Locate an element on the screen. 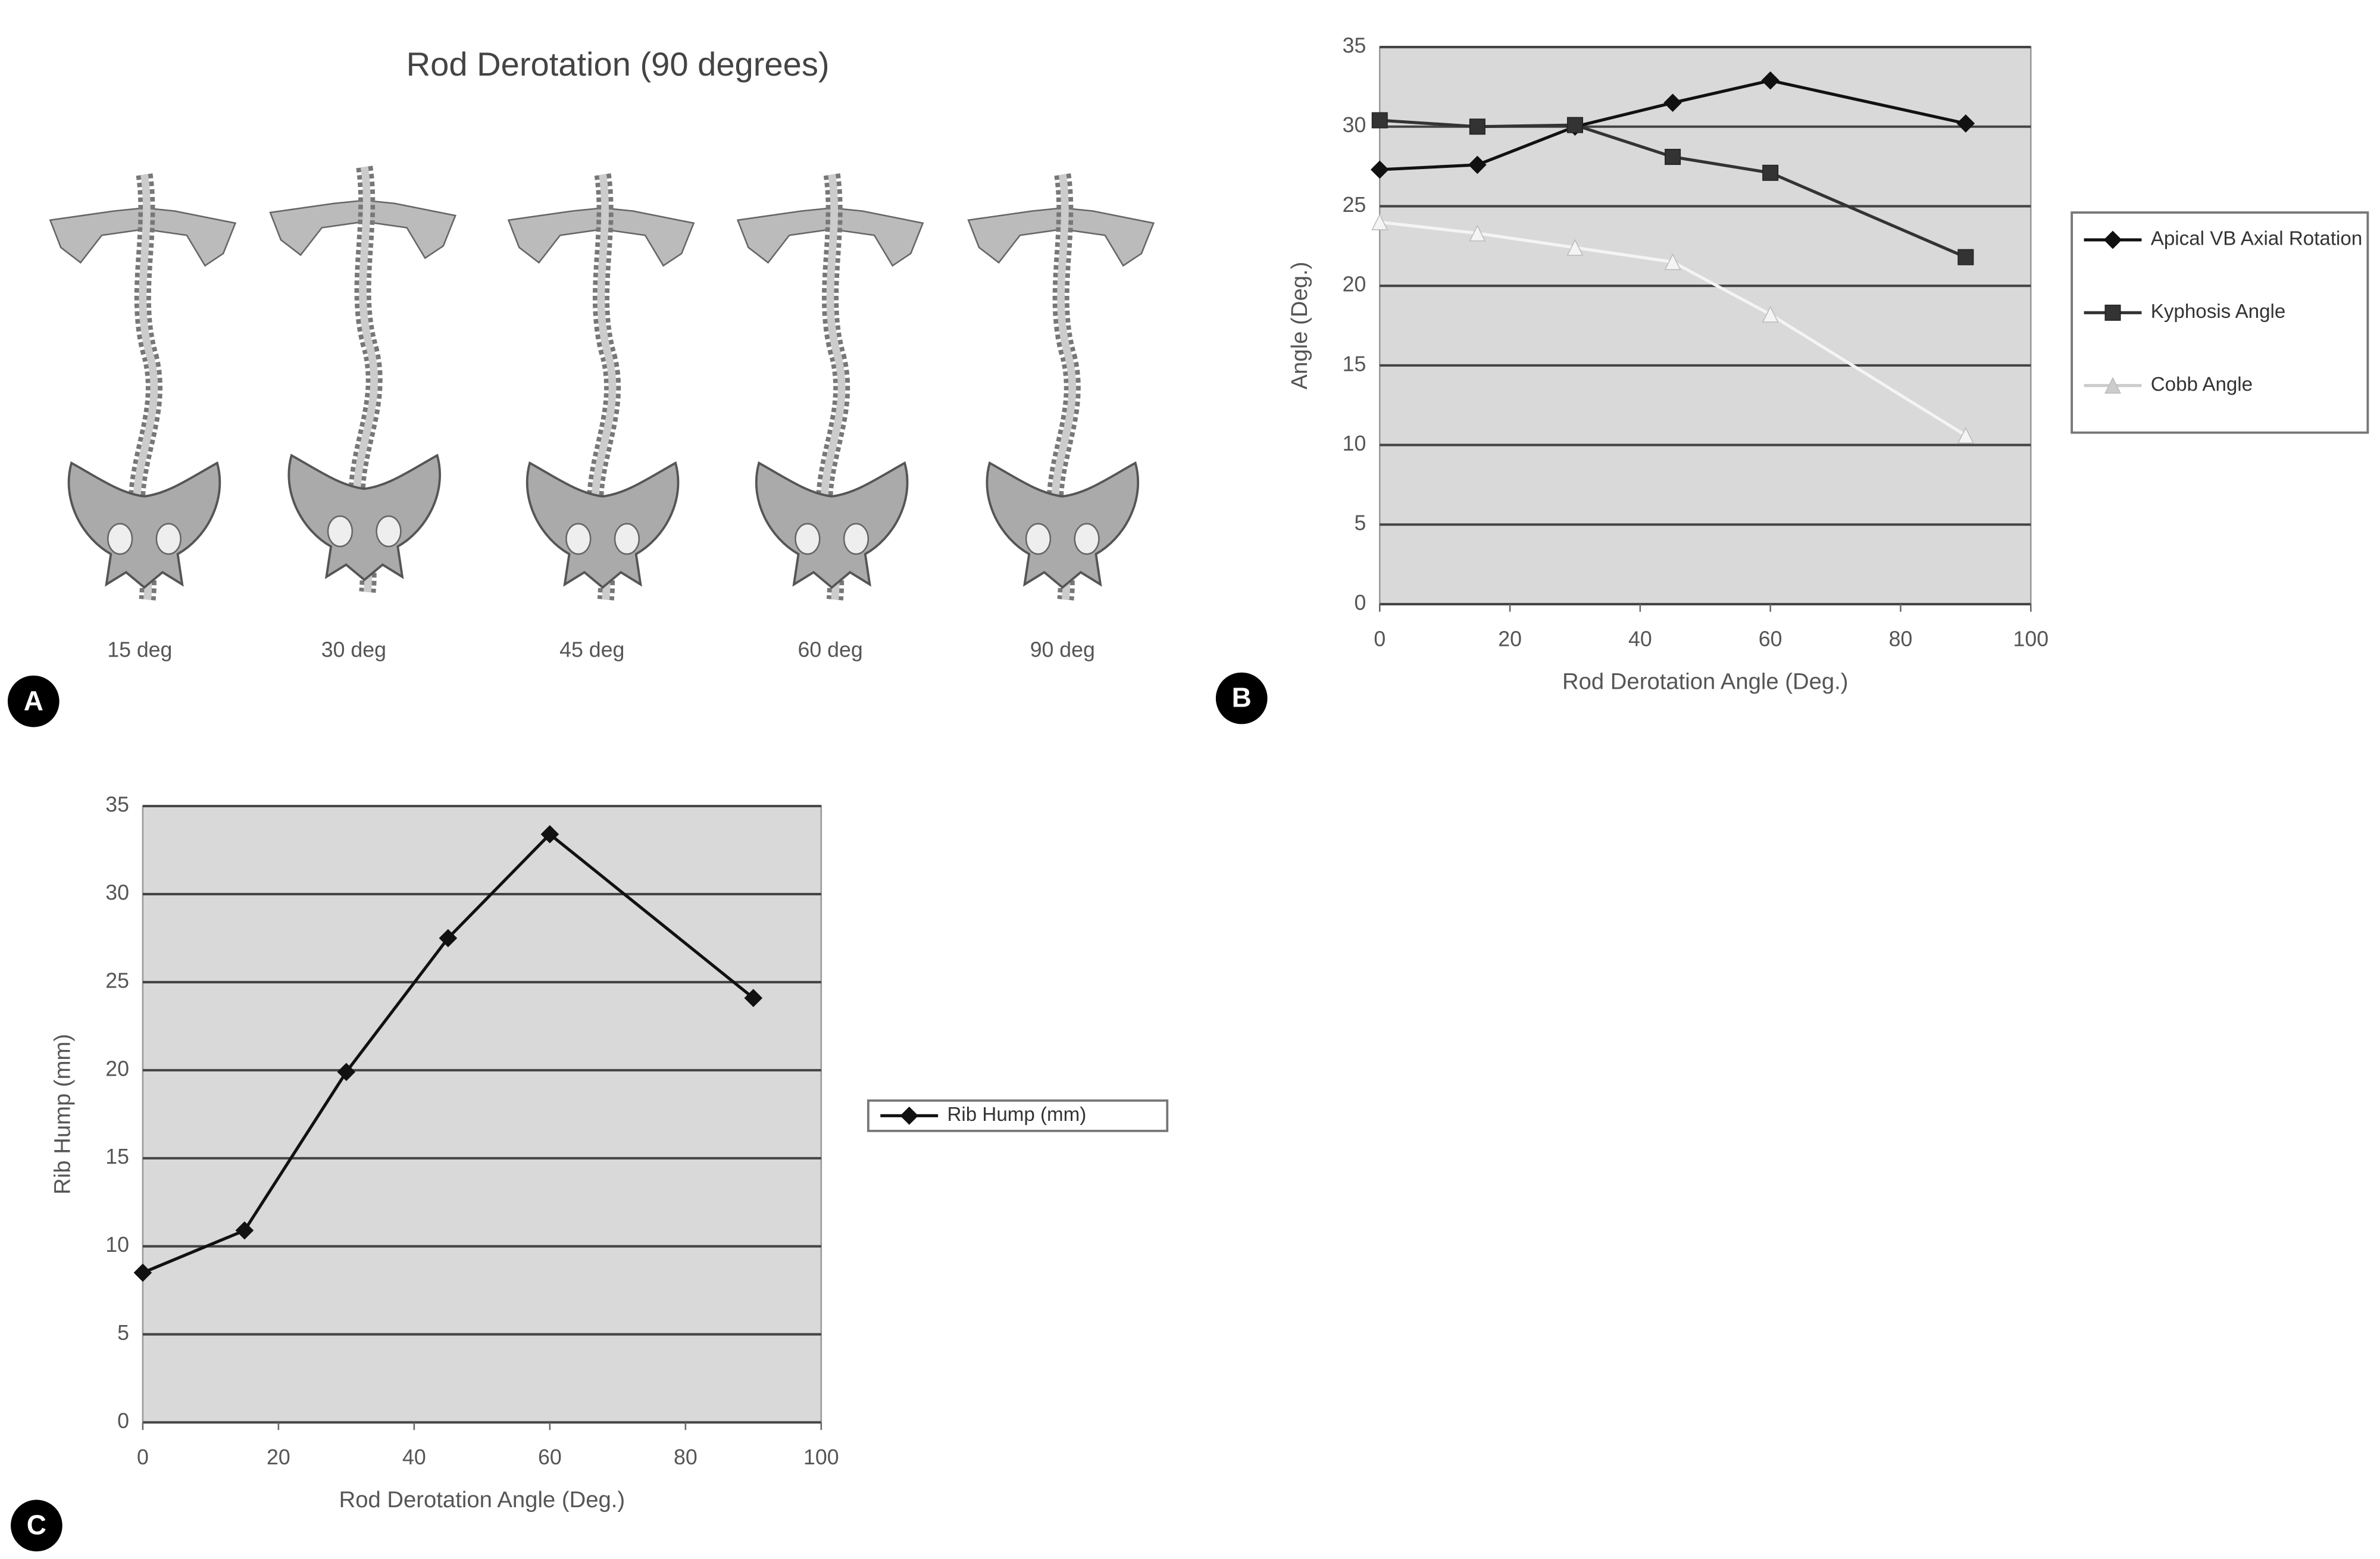  spine-label: 60 deg is located at coordinates (831, 649).